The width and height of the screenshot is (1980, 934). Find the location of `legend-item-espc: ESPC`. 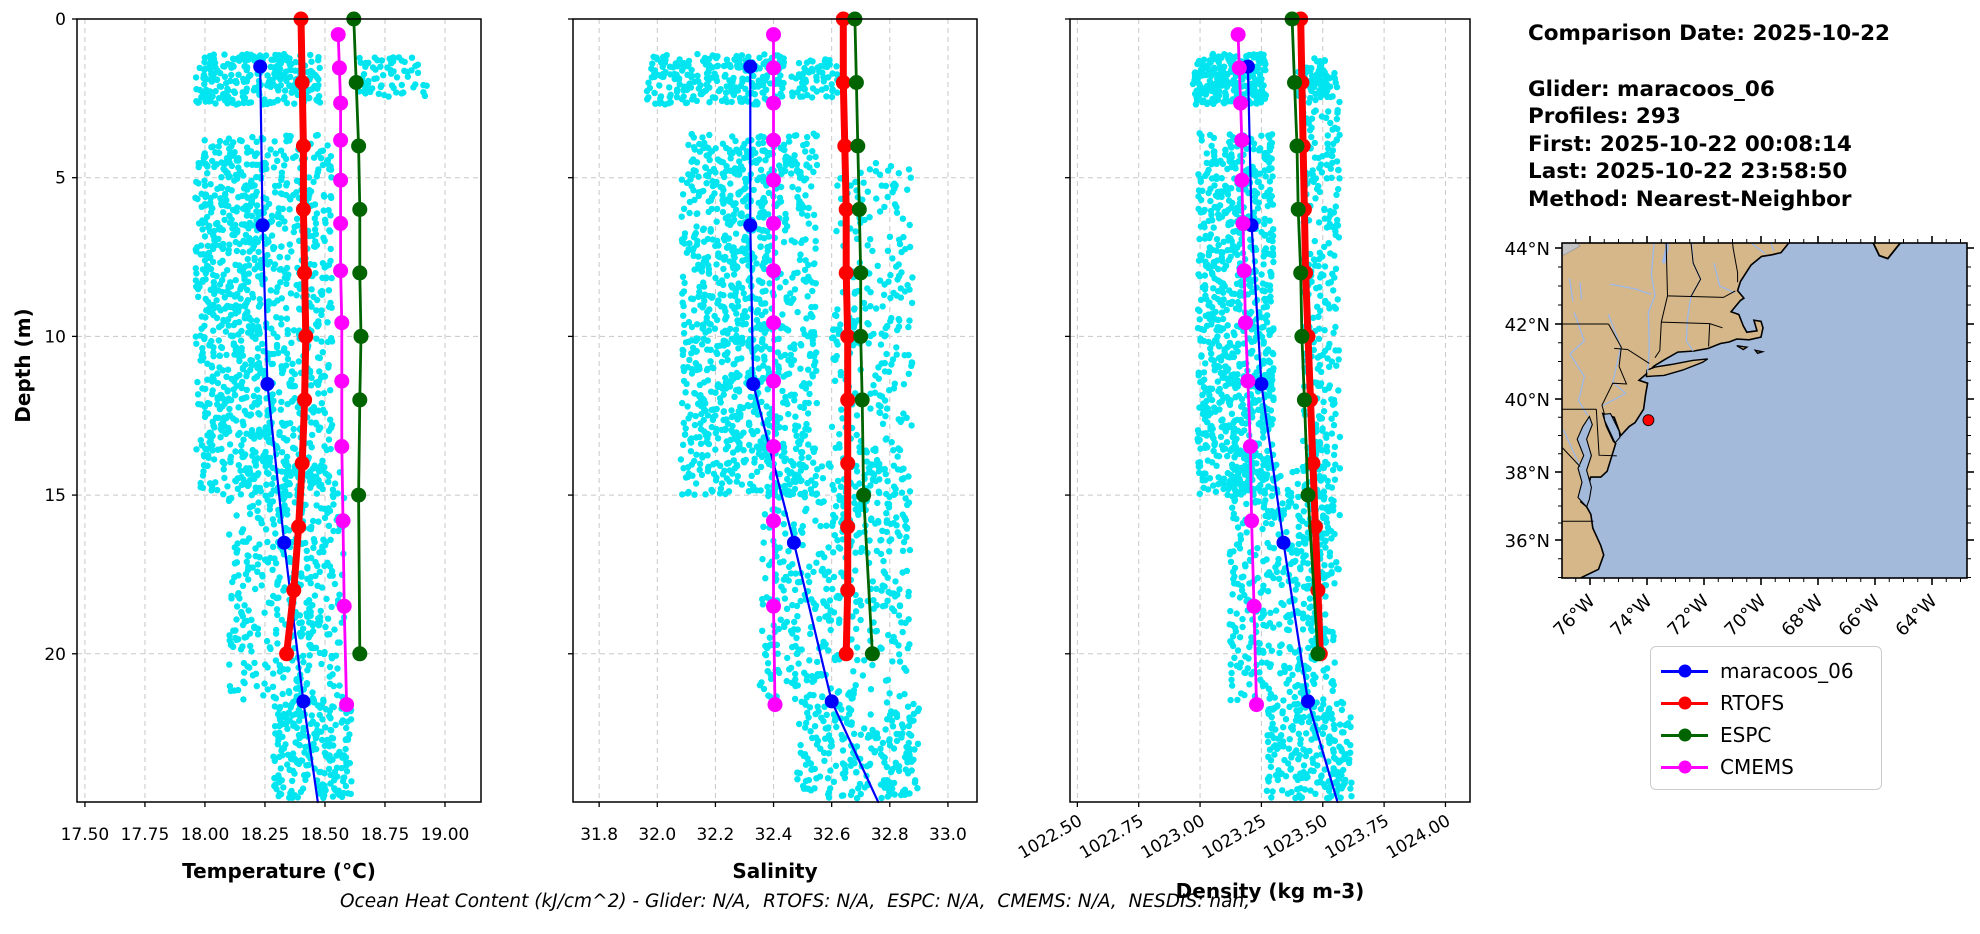

legend-item-espc: ESPC is located at coordinates (1765, 735).